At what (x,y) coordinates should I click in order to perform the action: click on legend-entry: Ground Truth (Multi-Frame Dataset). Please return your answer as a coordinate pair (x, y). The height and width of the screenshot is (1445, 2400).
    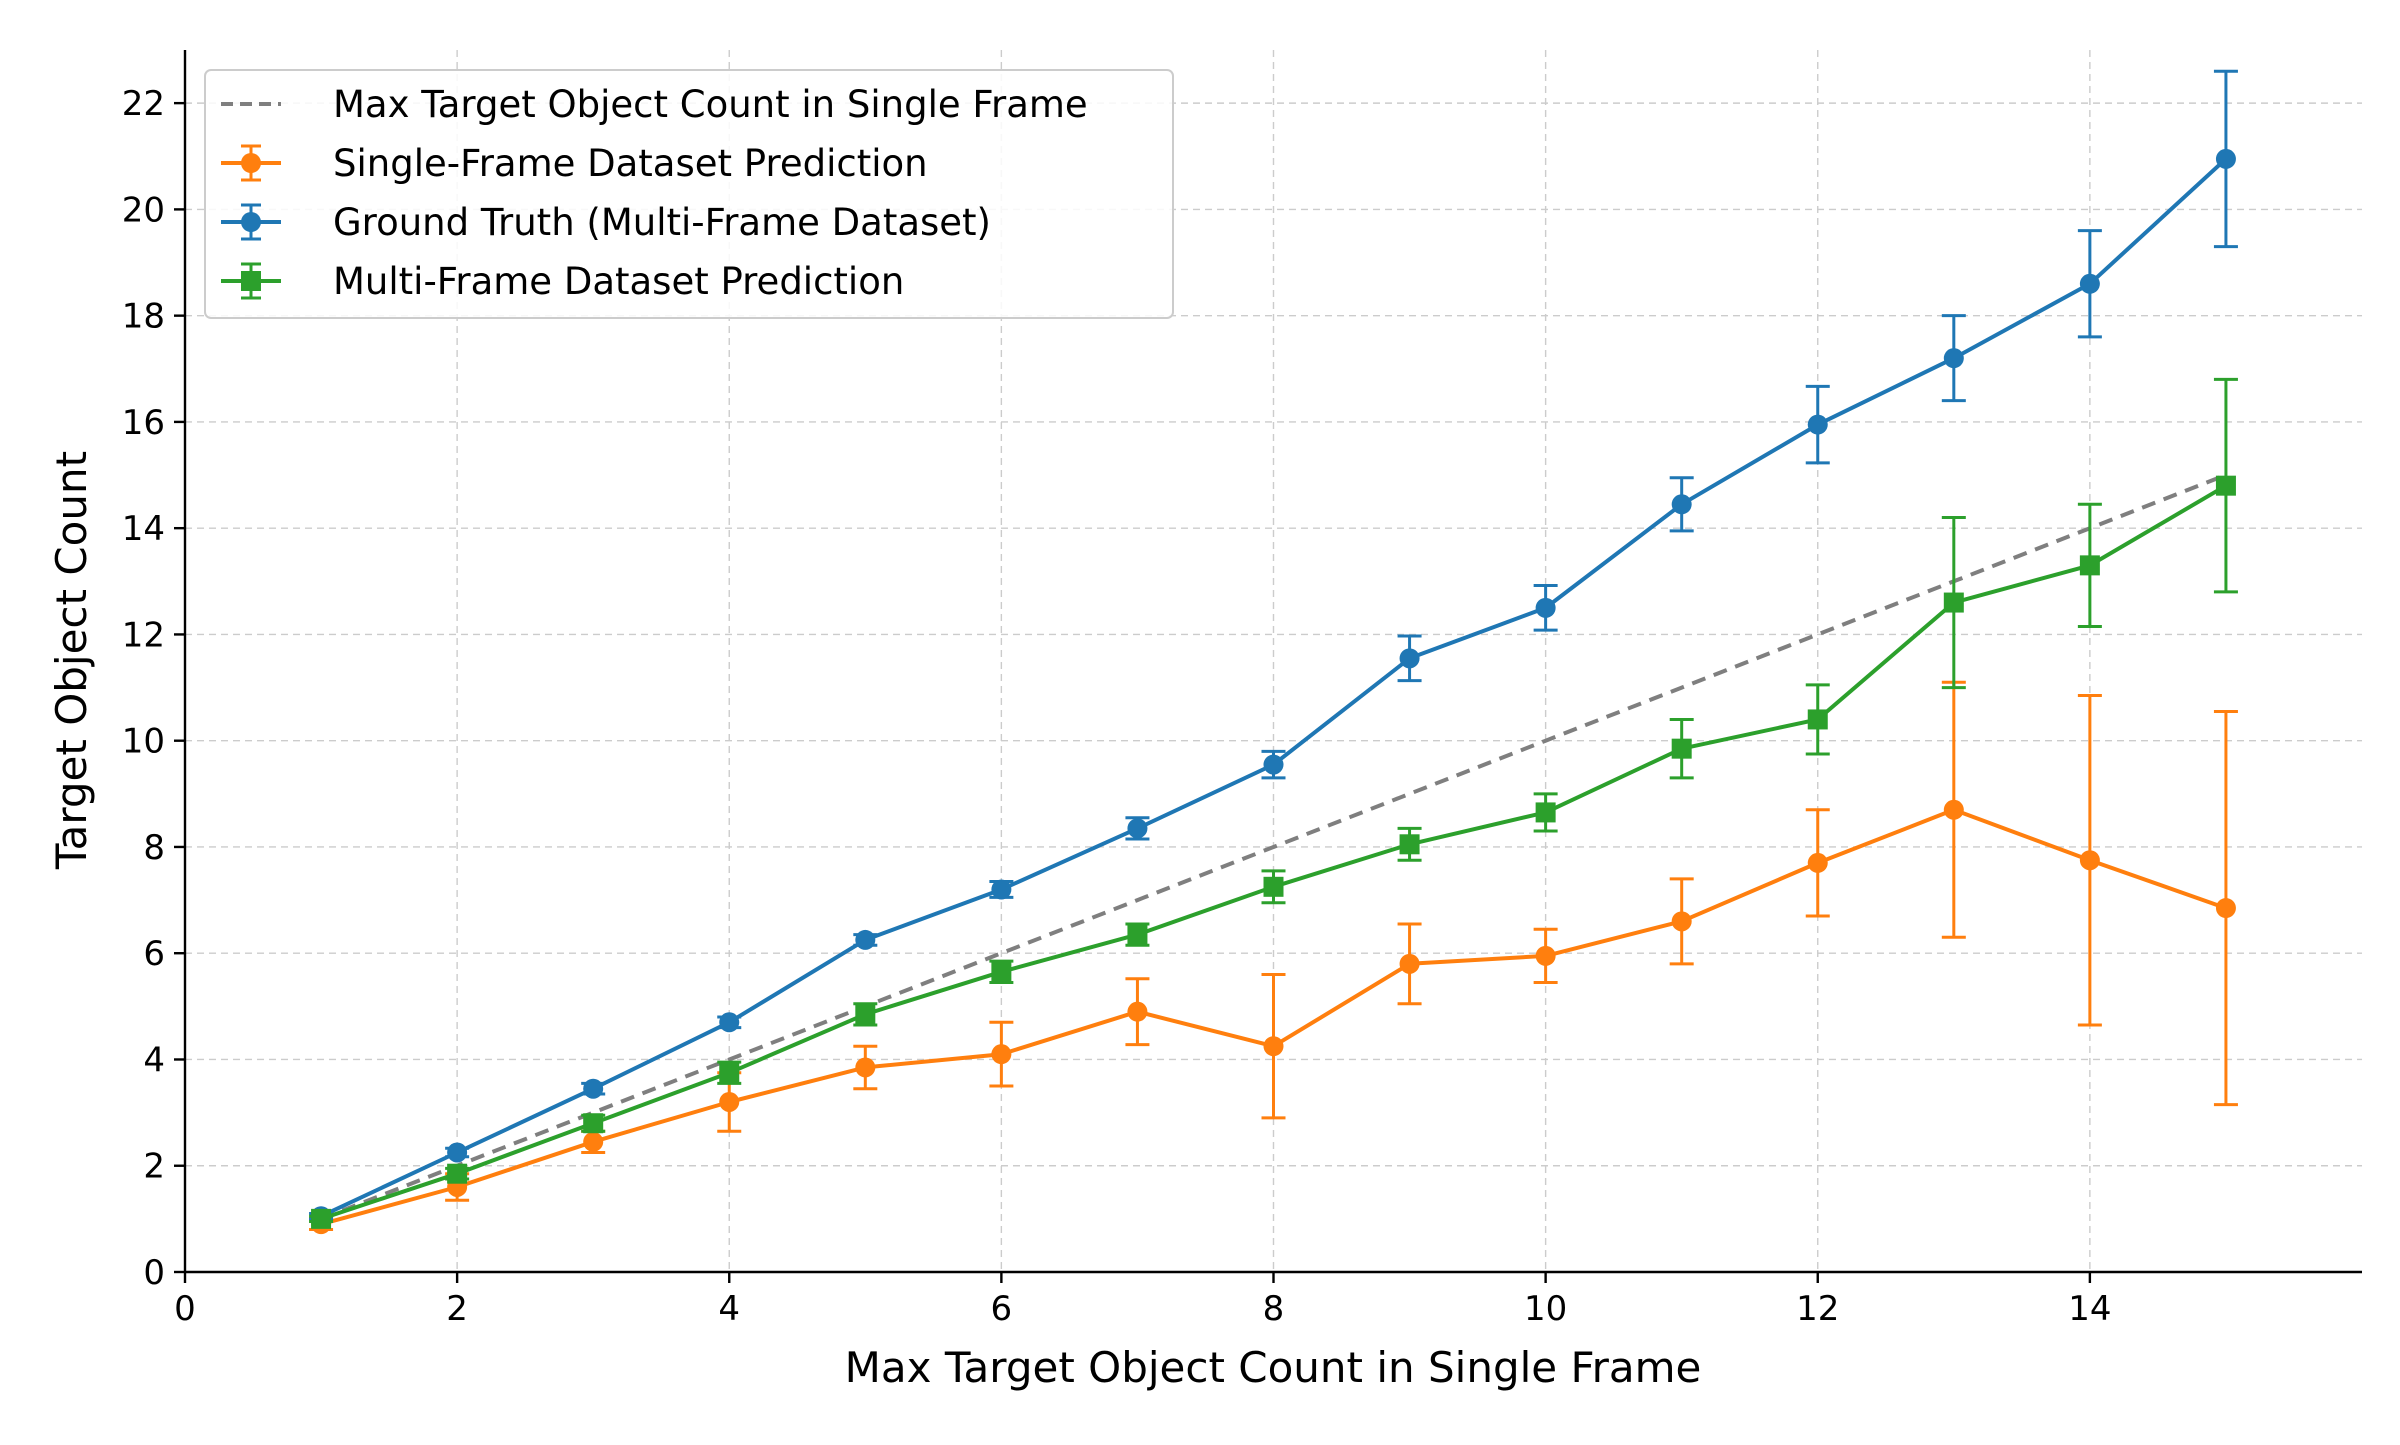
    Looking at the image, I should click on (606, 222).